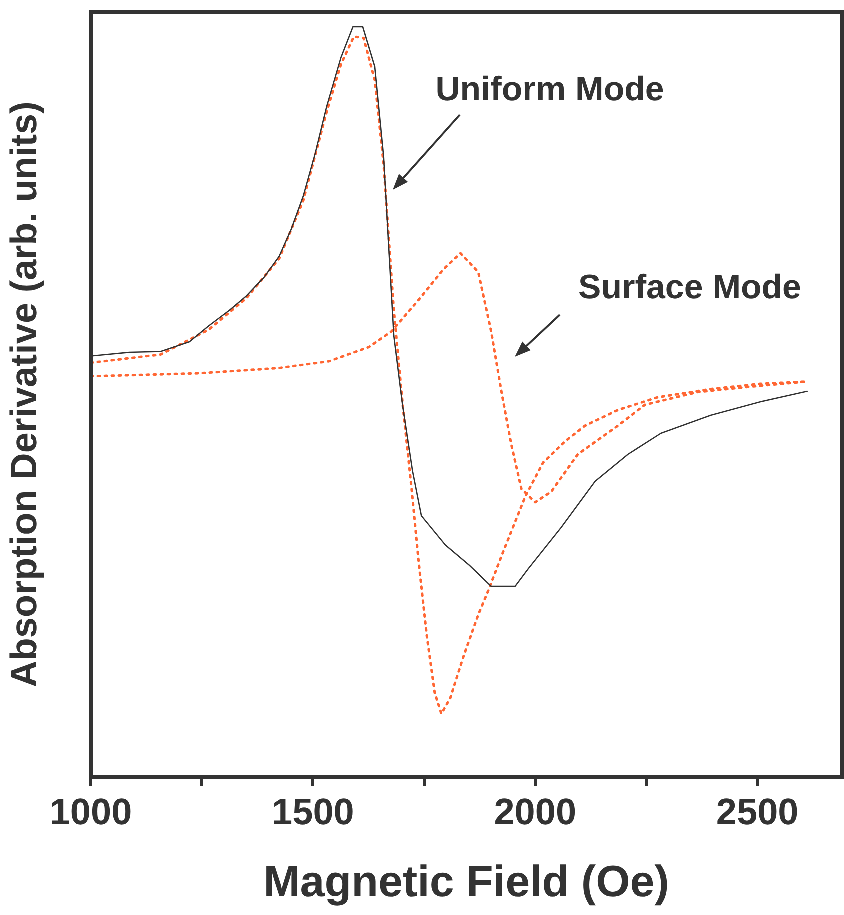 This screenshot has width=844, height=915. Describe the element at coordinates (550, 90) in the screenshot. I see `annotation: Uniform Mode` at that location.